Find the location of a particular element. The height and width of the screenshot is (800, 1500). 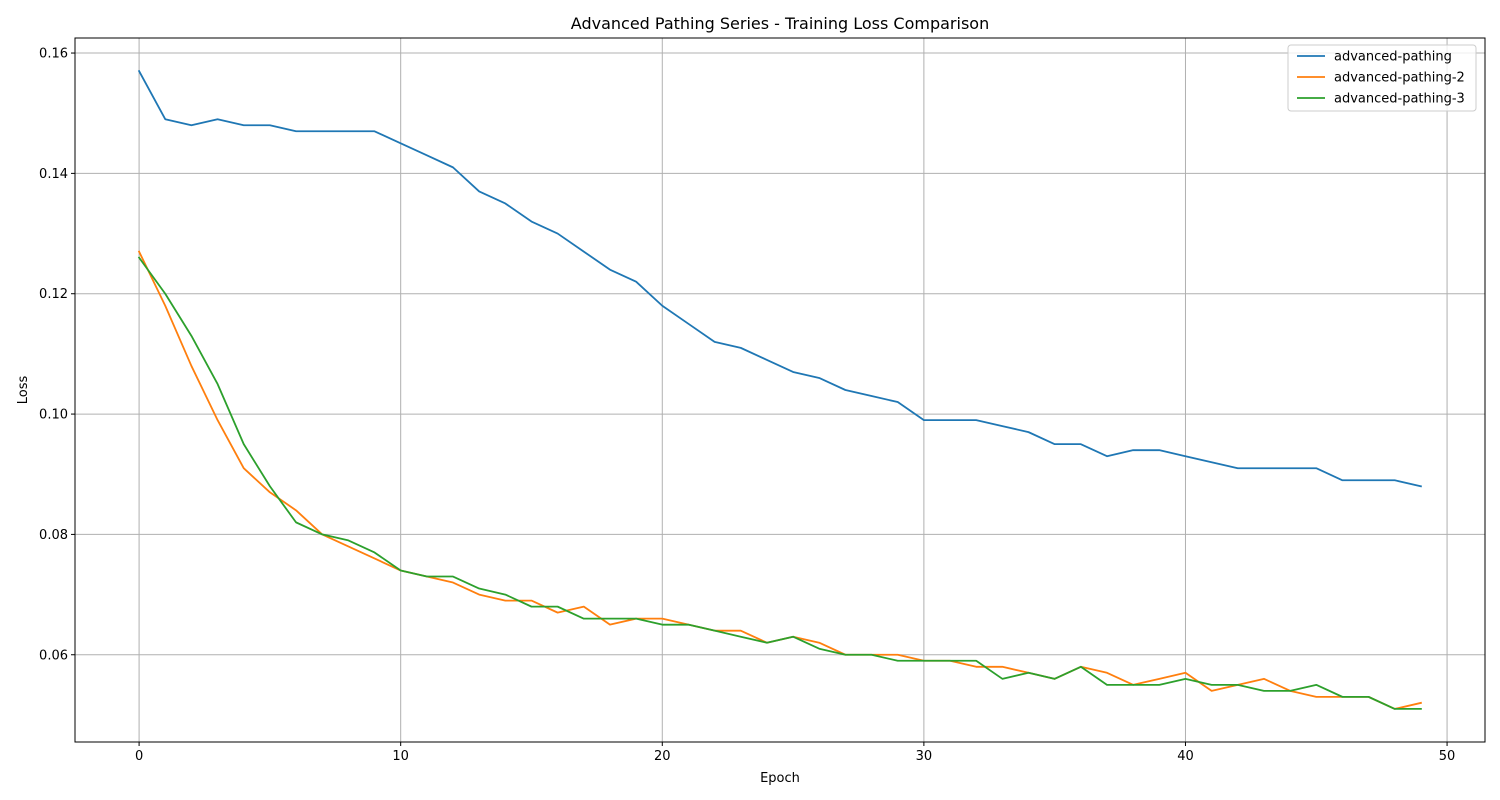

y-tick-label: 0.10 is located at coordinates (53, 415).